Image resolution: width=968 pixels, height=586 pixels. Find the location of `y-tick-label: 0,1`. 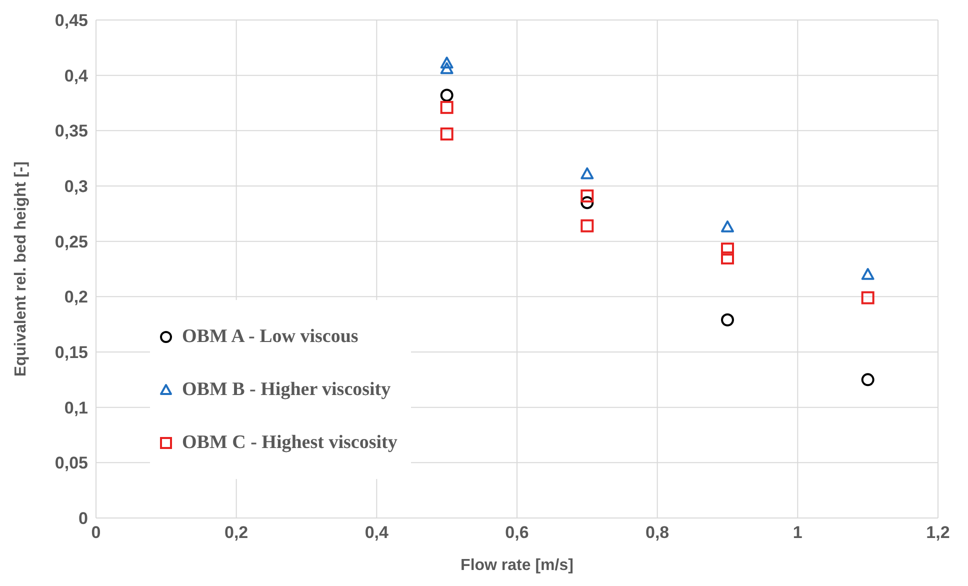

y-tick-label: 0,1 is located at coordinates (76, 408).